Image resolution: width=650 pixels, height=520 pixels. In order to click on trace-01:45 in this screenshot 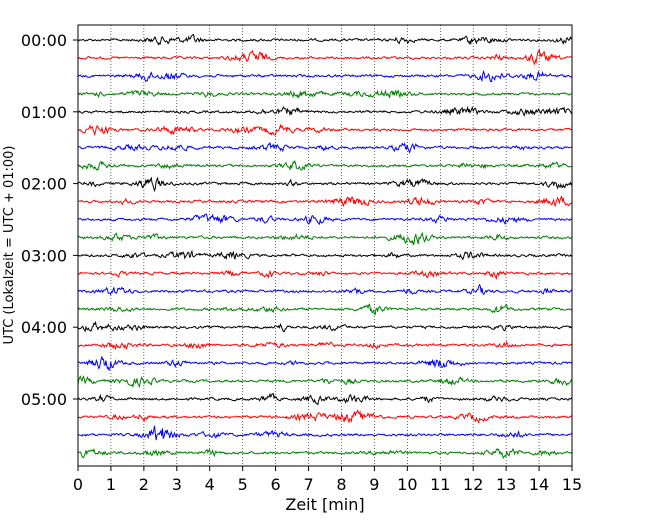, I will do `click(325, 165)`.